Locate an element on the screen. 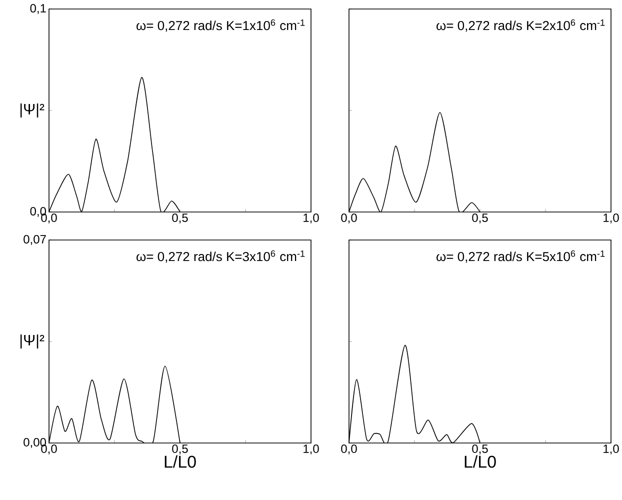  y-tick-label: 0,07 is located at coordinates (35, 240).